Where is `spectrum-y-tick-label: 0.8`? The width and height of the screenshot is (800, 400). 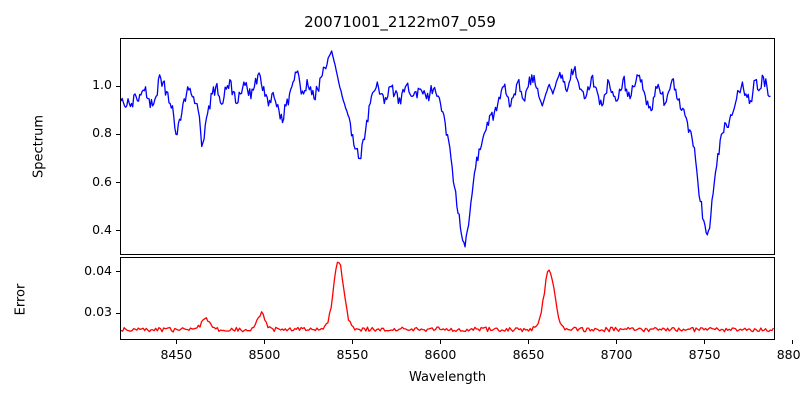 spectrum-y-tick-label: 0.8 is located at coordinates (102, 133).